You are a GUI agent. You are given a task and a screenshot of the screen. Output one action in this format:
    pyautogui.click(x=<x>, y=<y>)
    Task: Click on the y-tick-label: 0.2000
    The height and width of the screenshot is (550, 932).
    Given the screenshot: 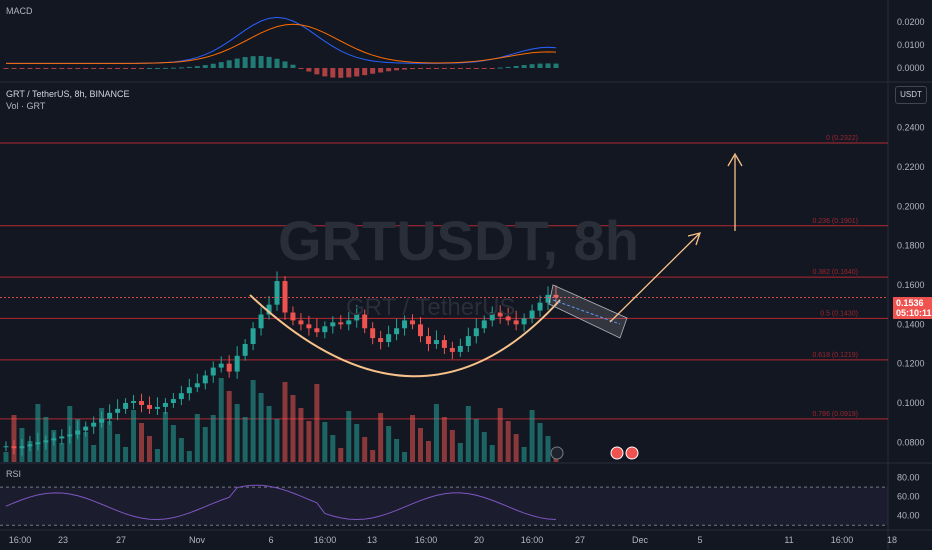 What is the action you would take?
    pyautogui.click(x=911, y=206)
    